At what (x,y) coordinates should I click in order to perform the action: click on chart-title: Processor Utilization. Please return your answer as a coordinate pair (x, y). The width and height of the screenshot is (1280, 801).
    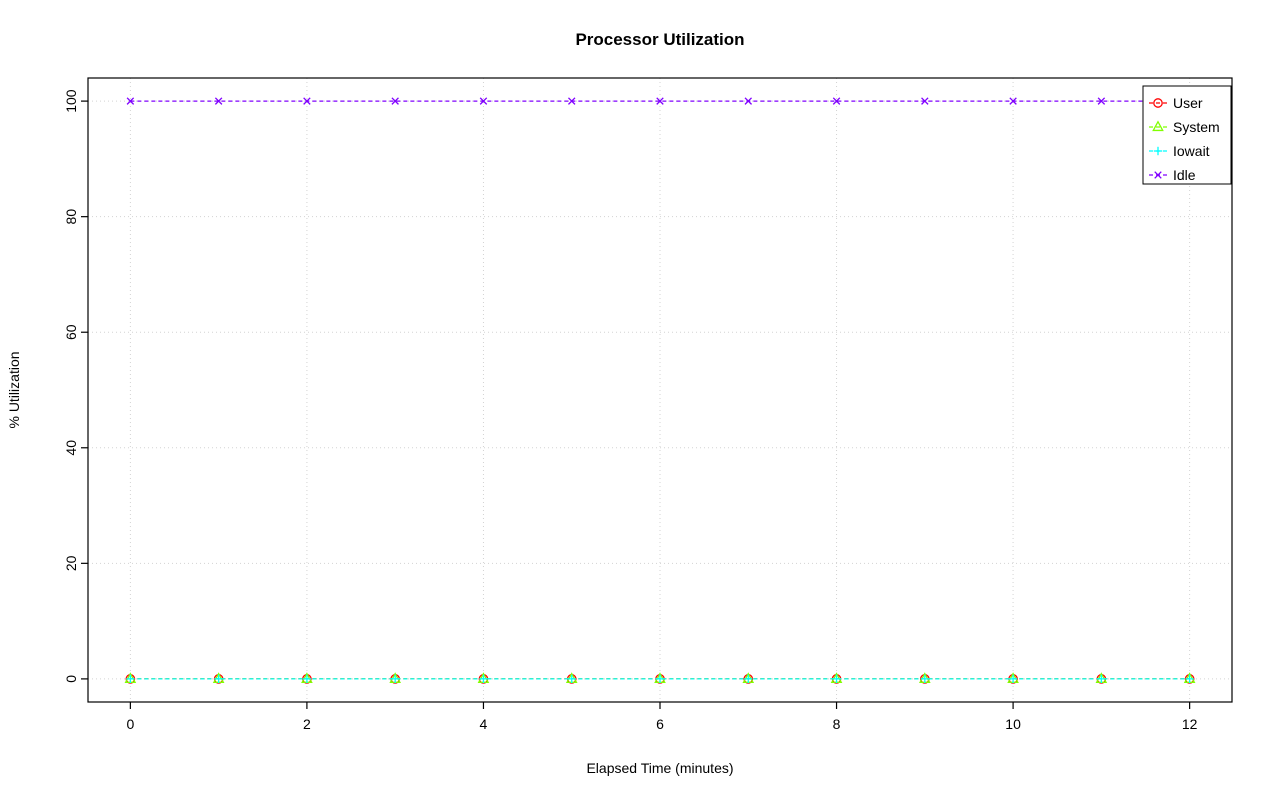
    Looking at the image, I should click on (660, 39).